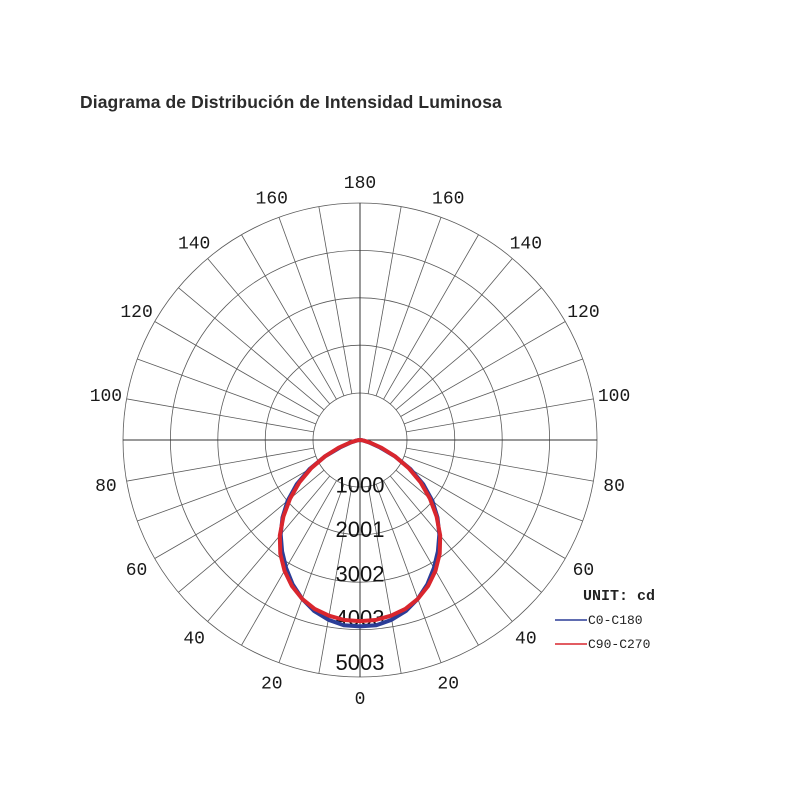 The height and width of the screenshot is (800, 800). I want to click on series-curve-c90-c270, so click(360, 531).